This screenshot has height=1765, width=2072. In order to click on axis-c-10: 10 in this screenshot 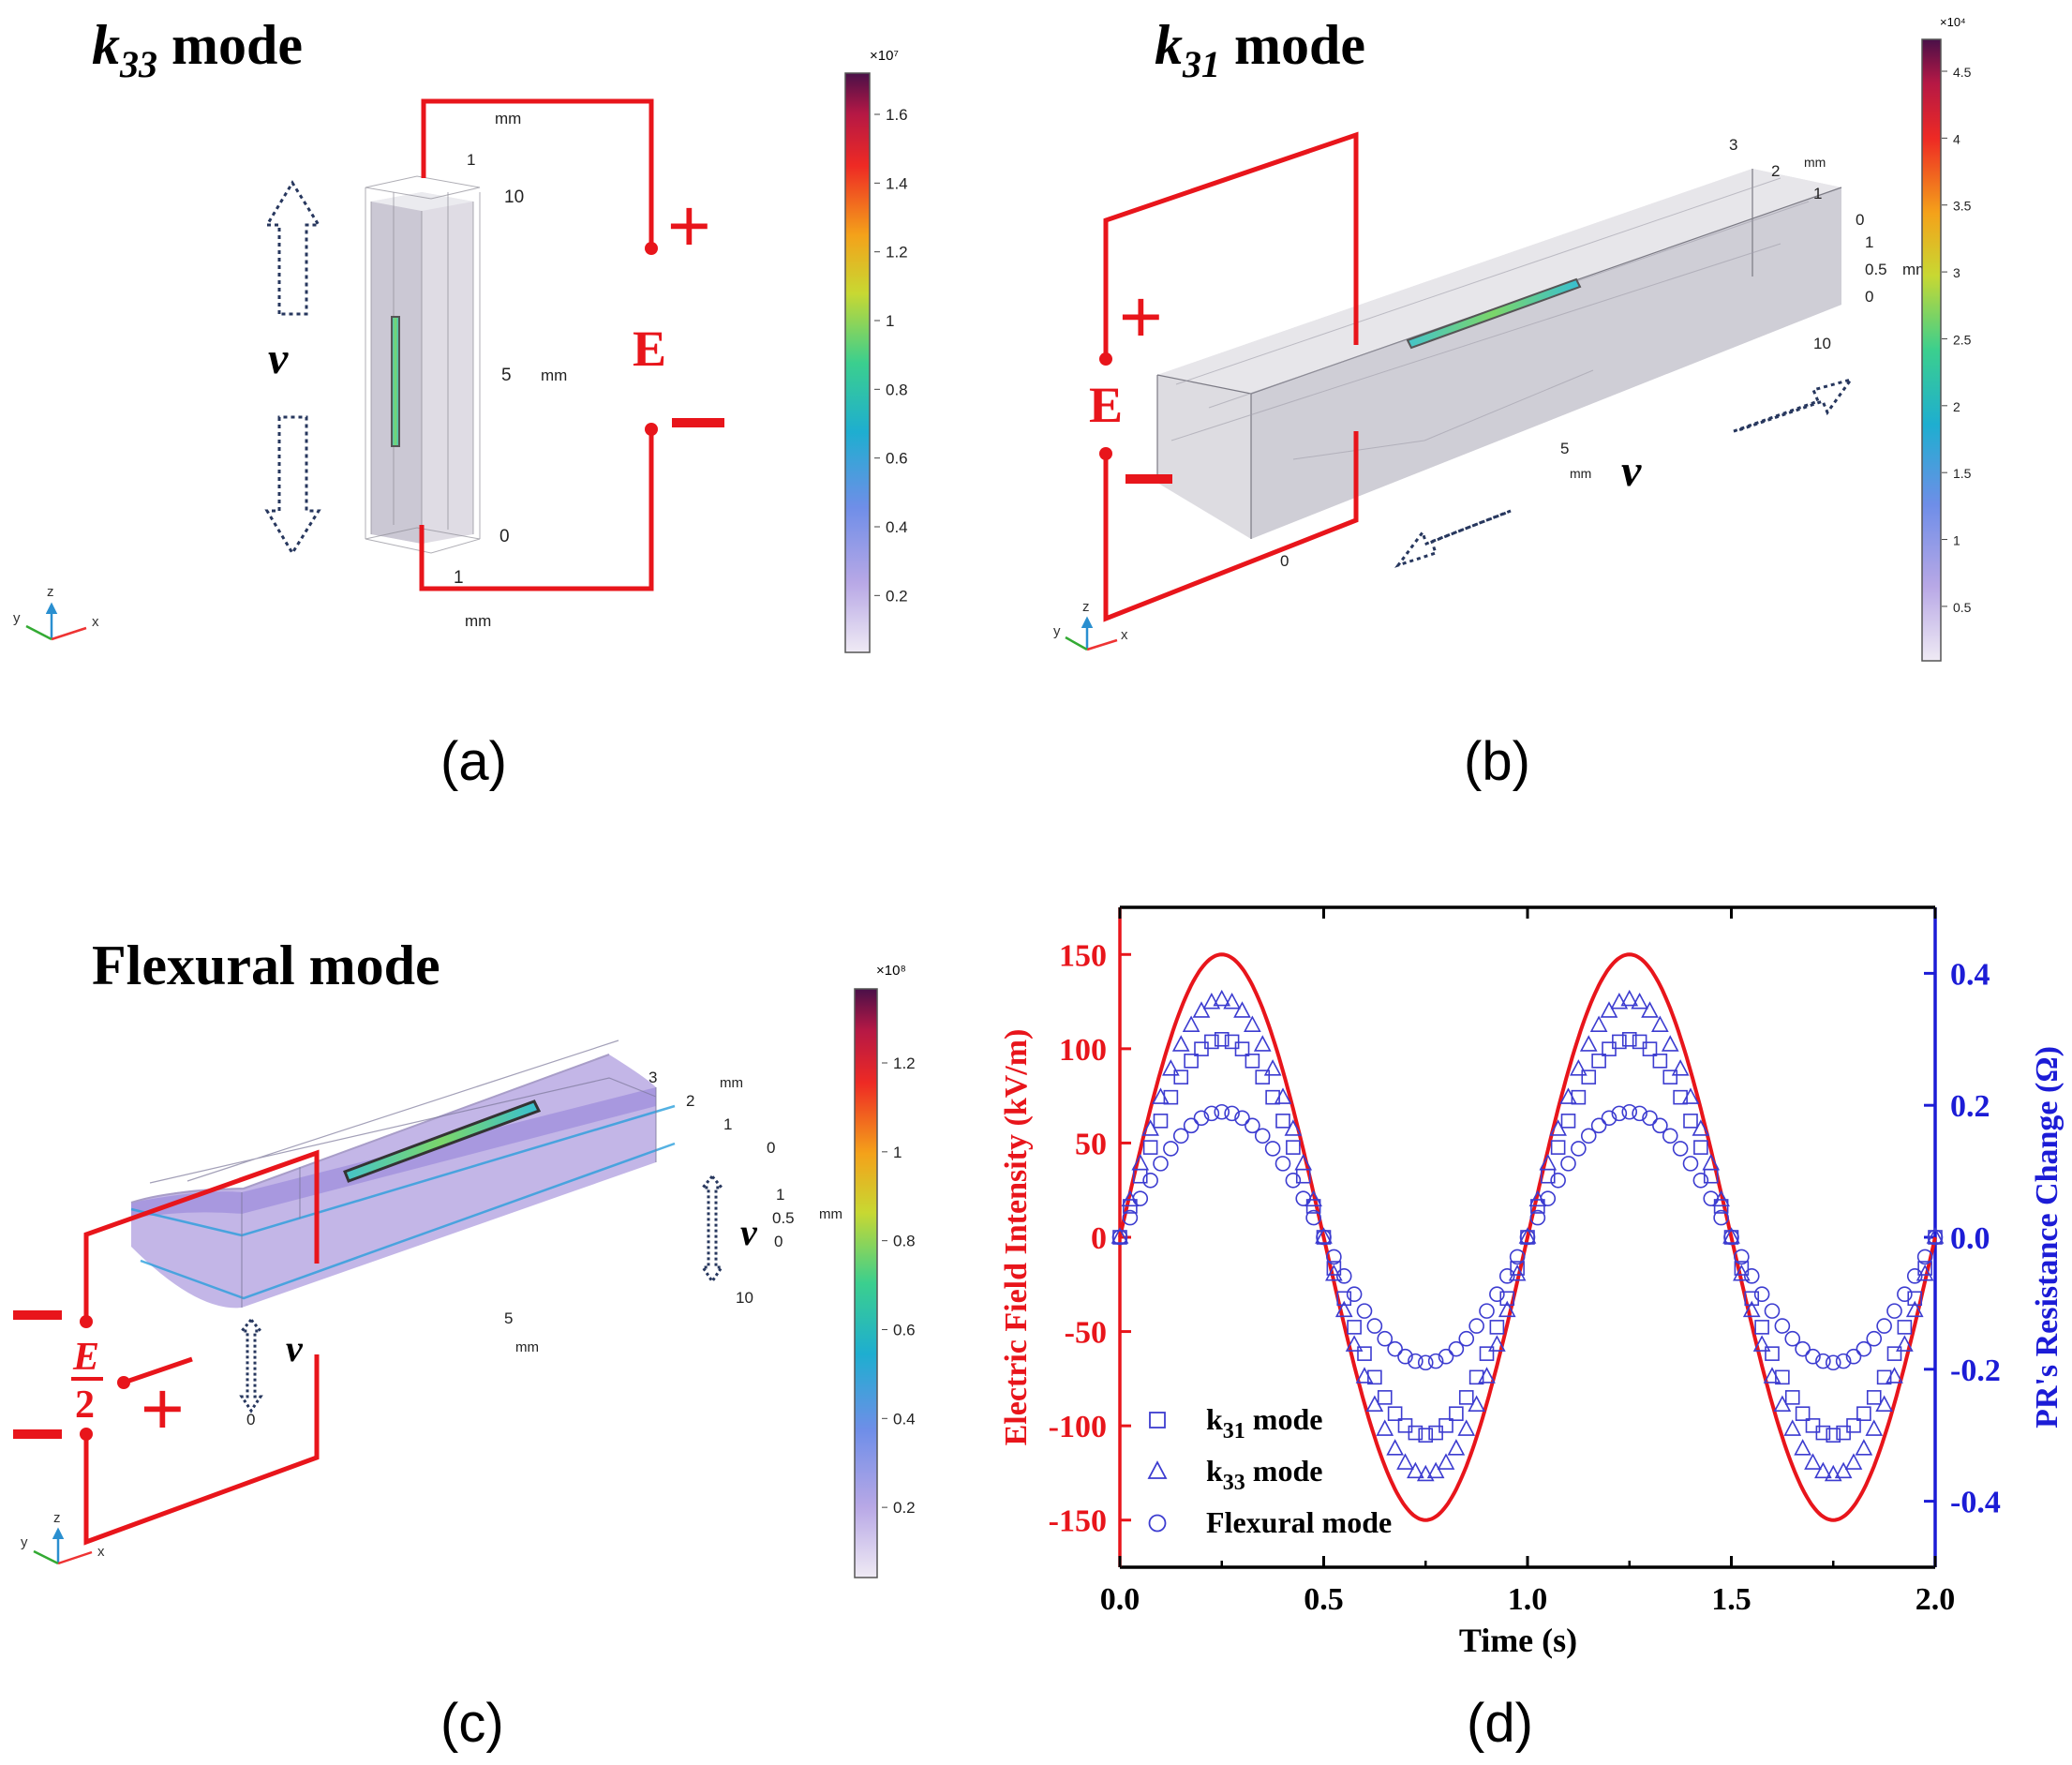, I will do `click(744, 1298)`.